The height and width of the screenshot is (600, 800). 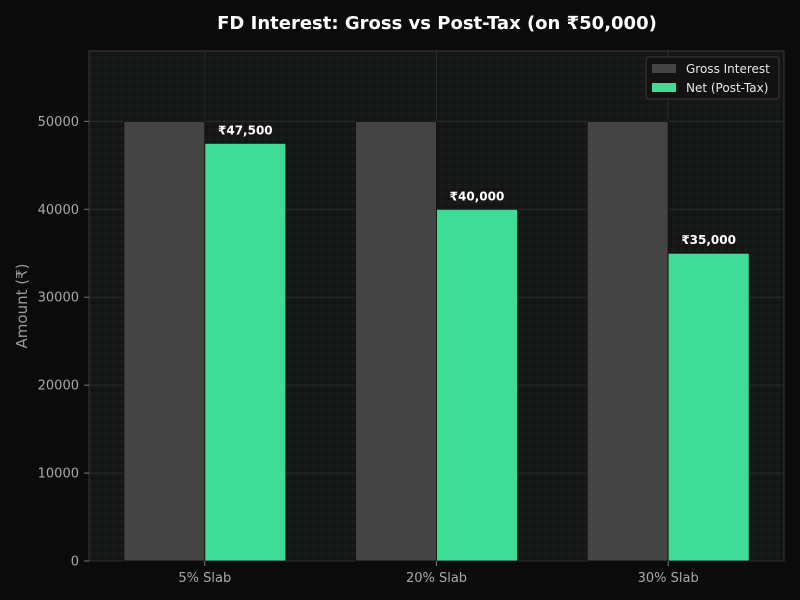 I want to click on x-tick-label: 20% Slab, so click(x=436, y=578).